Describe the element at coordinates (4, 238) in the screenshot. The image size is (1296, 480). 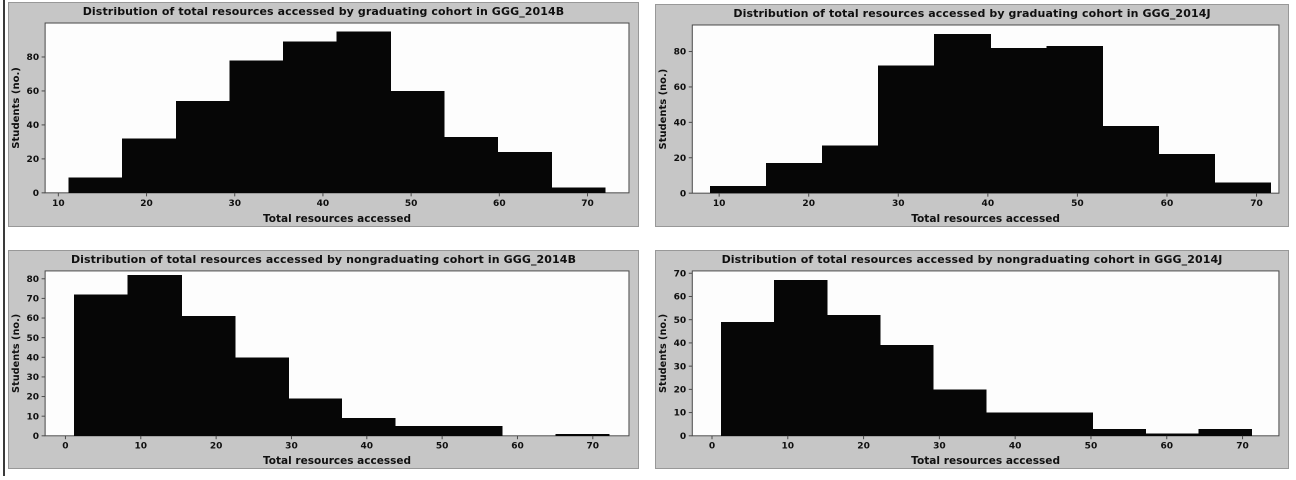
I see `scan-artifact-line` at that location.